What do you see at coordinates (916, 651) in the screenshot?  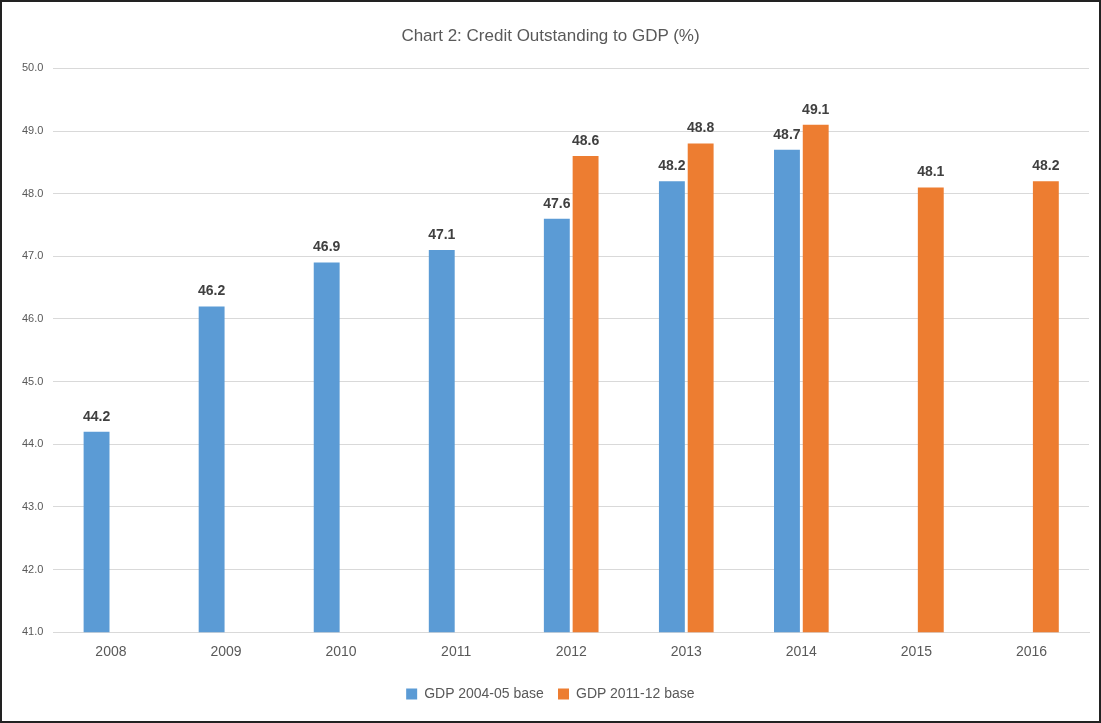 I see `x-tick-label: 2015` at bounding box center [916, 651].